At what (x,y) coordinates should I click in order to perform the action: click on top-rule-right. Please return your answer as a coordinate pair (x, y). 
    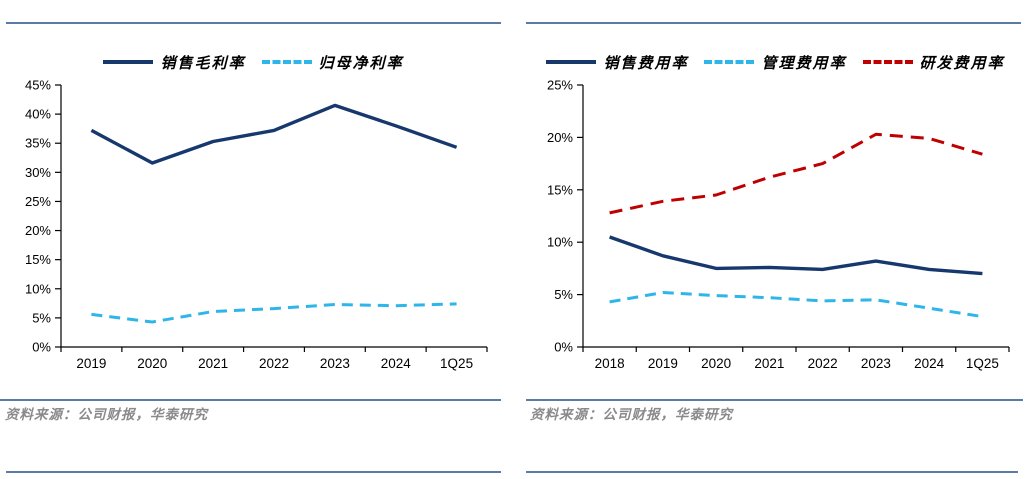
    Looking at the image, I should click on (773, 23).